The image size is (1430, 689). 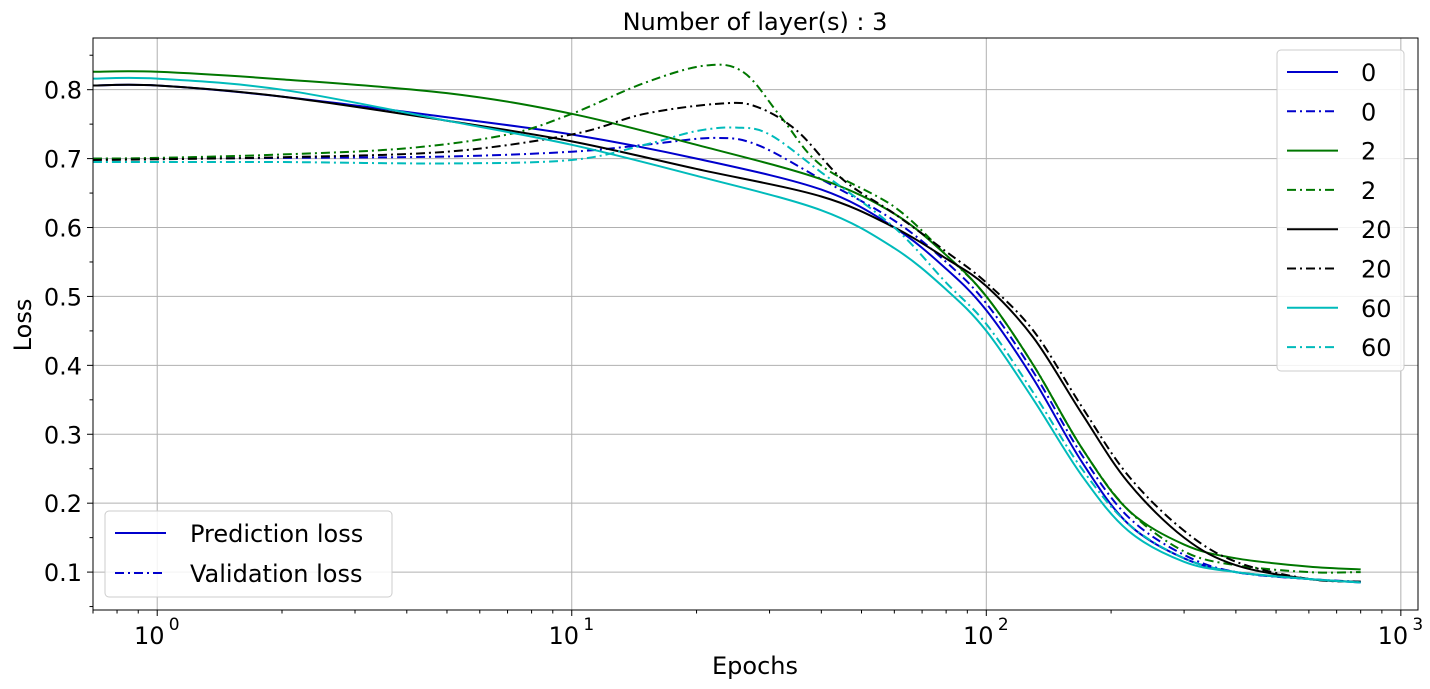 What do you see at coordinates (23, 325) in the screenshot?
I see `y-axis-label: Loss` at bounding box center [23, 325].